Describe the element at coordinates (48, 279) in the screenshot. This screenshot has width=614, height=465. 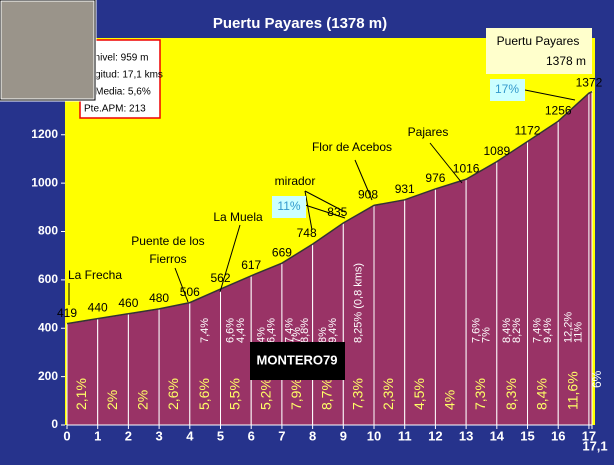
I see `y-tick-label: 600` at that location.